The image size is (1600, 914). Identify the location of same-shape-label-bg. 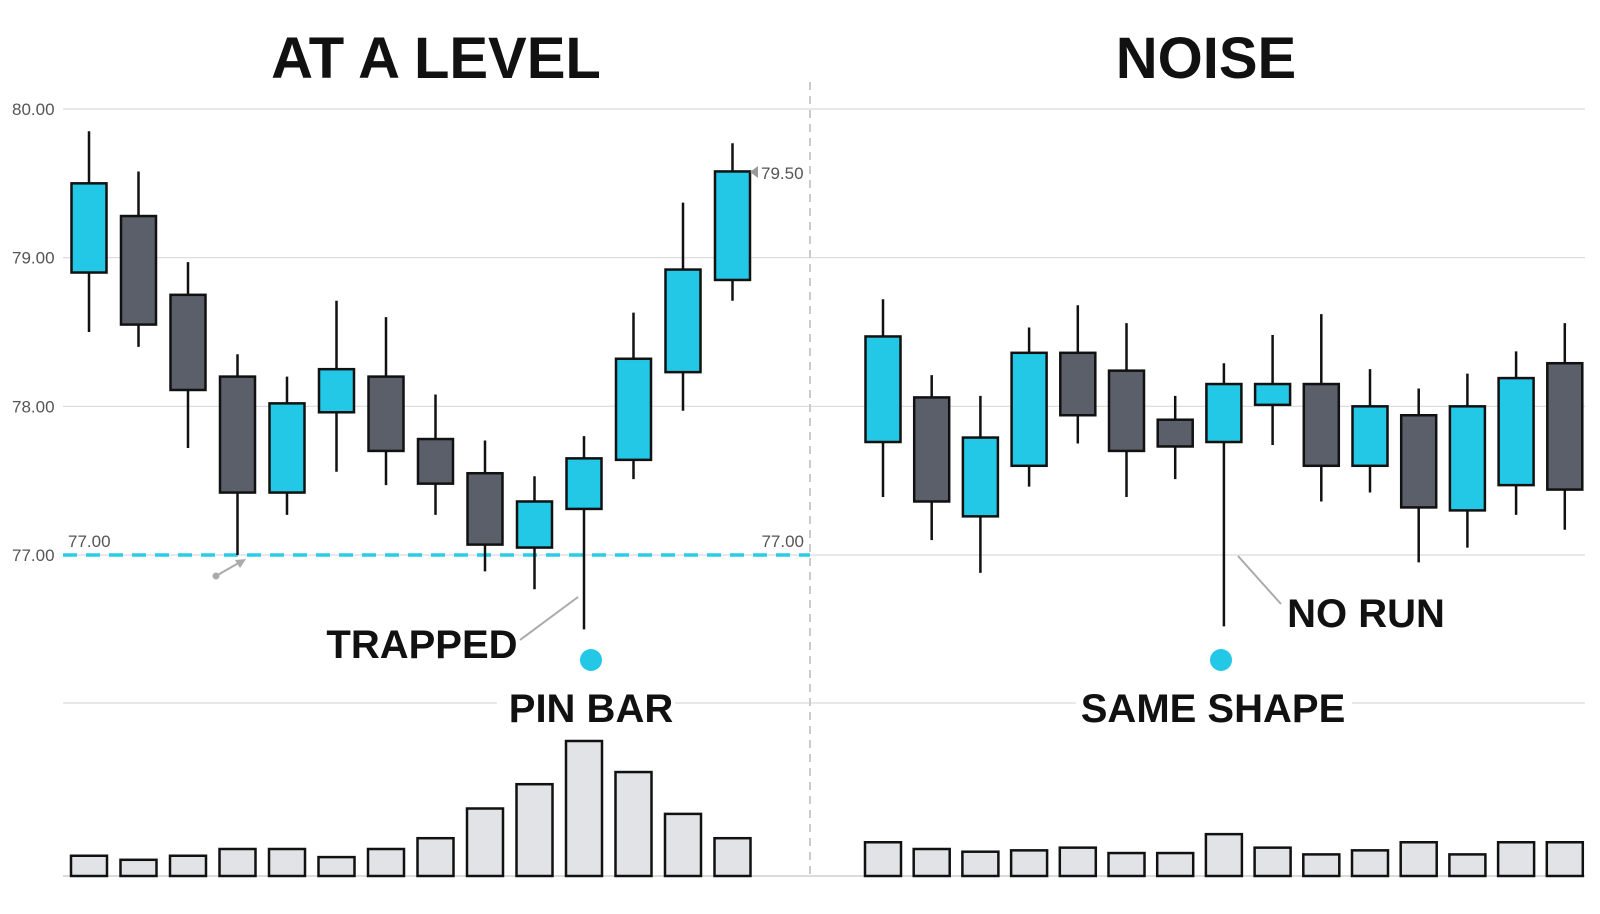
(1214, 706).